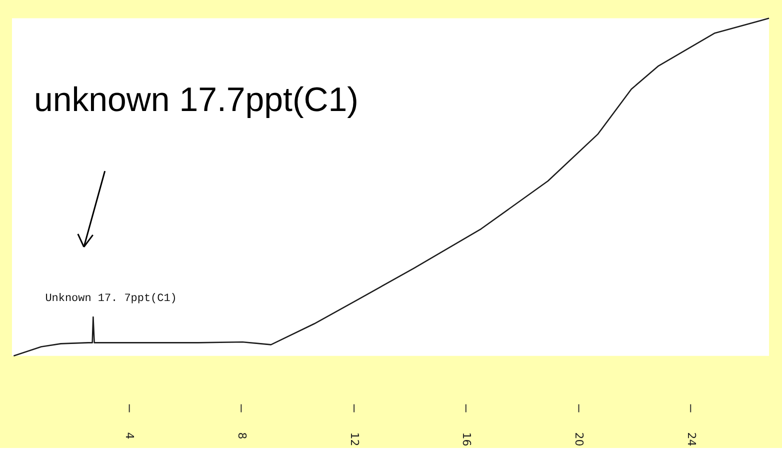 Image resolution: width=782 pixels, height=471 pixels. What do you see at coordinates (691, 439) in the screenshot?
I see `x-tick-label: 24` at bounding box center [691, 439].